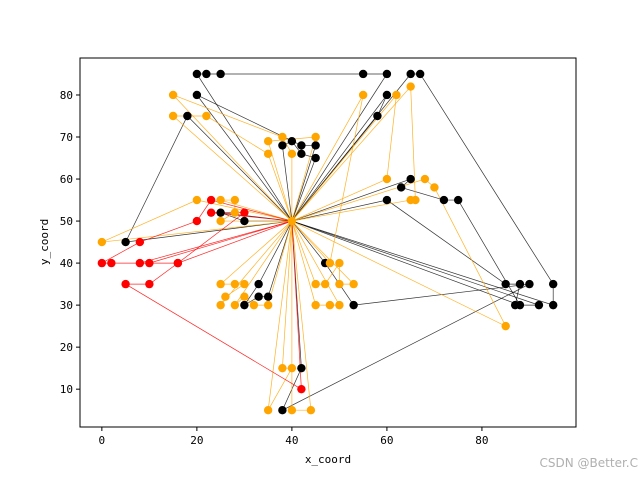 The image size is (640, 480). Describe the element at coordinates (292, 221) in the screenshot. I see `depot-point` at that location.